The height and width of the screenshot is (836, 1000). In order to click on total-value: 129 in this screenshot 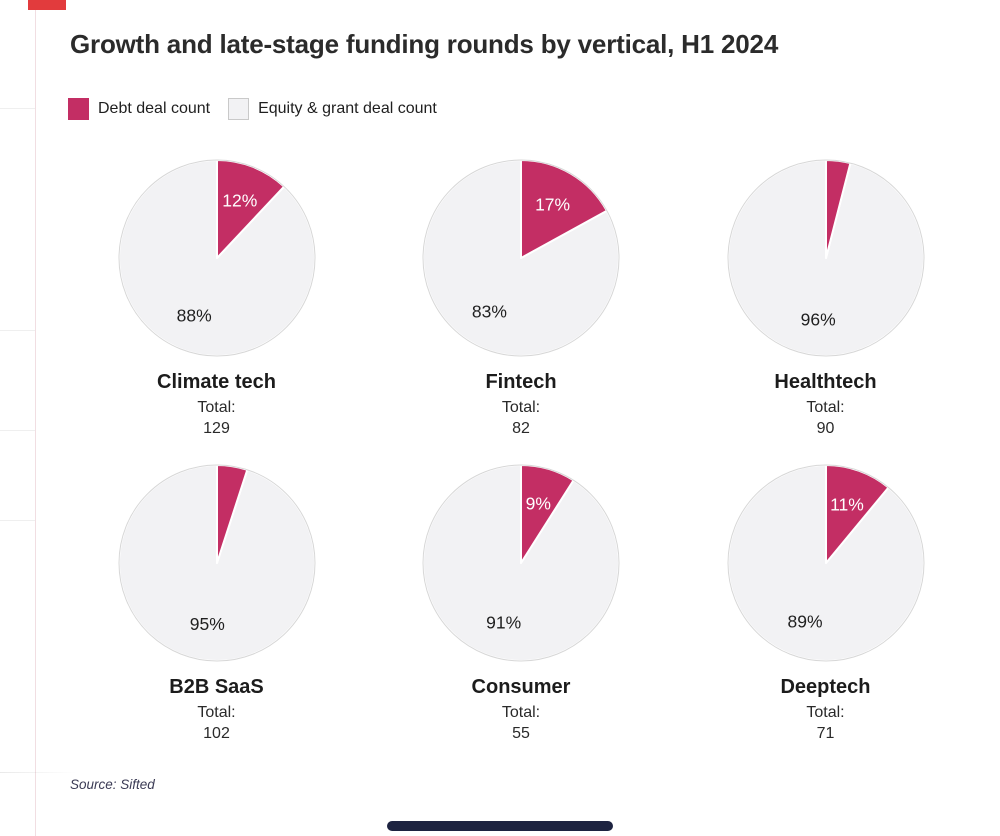, I will do `click(216, 428)`.